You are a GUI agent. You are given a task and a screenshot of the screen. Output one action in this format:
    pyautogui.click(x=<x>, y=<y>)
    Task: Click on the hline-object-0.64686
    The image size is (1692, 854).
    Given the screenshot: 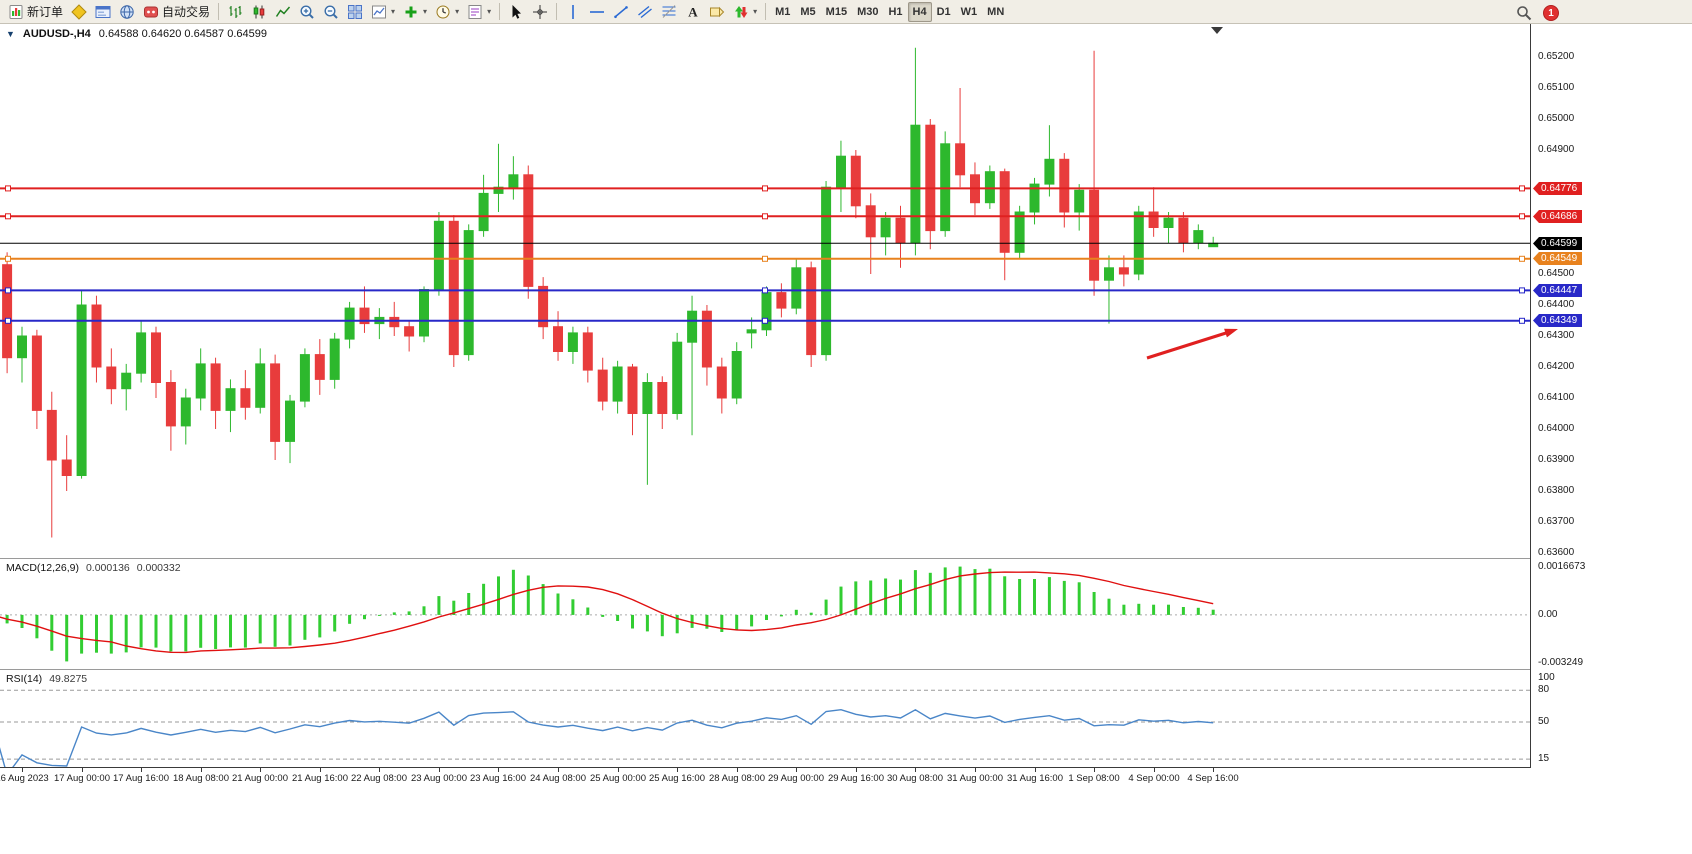 What is the action you would take?
    pyautogui.click(x=765, y=216)
    